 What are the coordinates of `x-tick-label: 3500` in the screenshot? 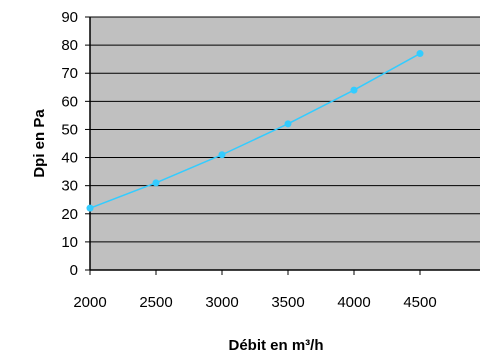 It's located at (287, 302).